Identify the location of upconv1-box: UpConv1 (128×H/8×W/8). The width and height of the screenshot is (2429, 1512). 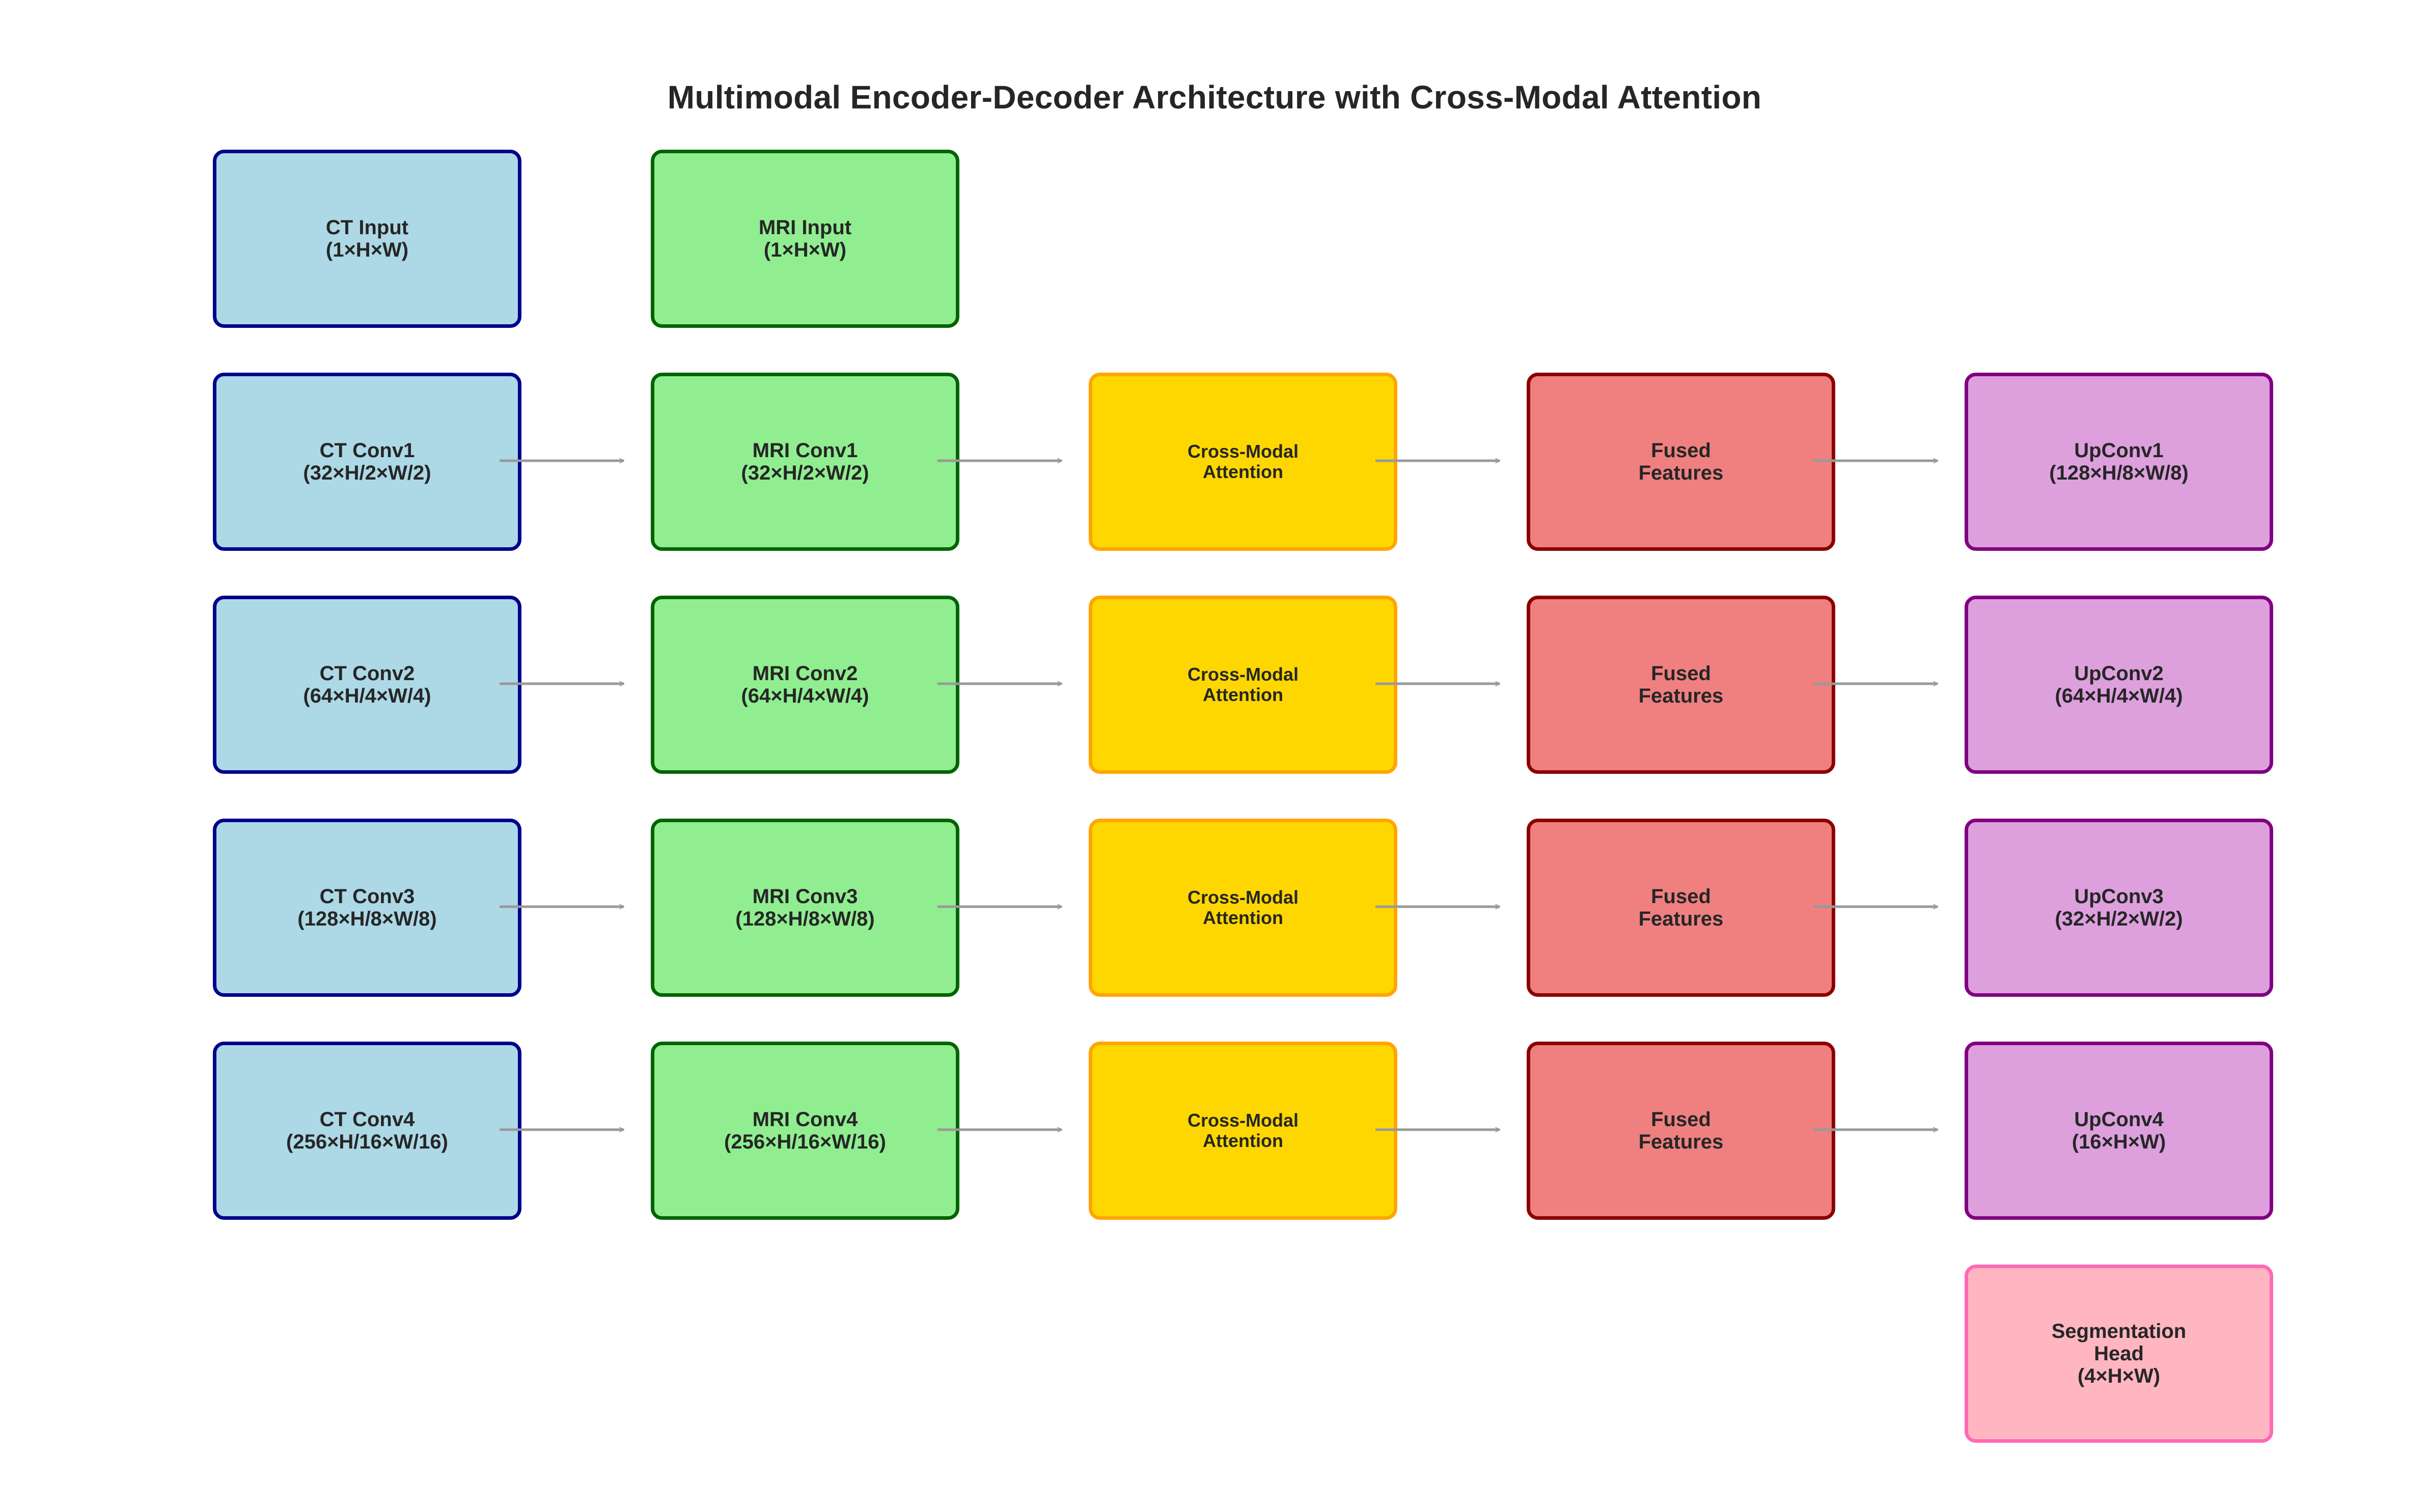
(2119, 462).